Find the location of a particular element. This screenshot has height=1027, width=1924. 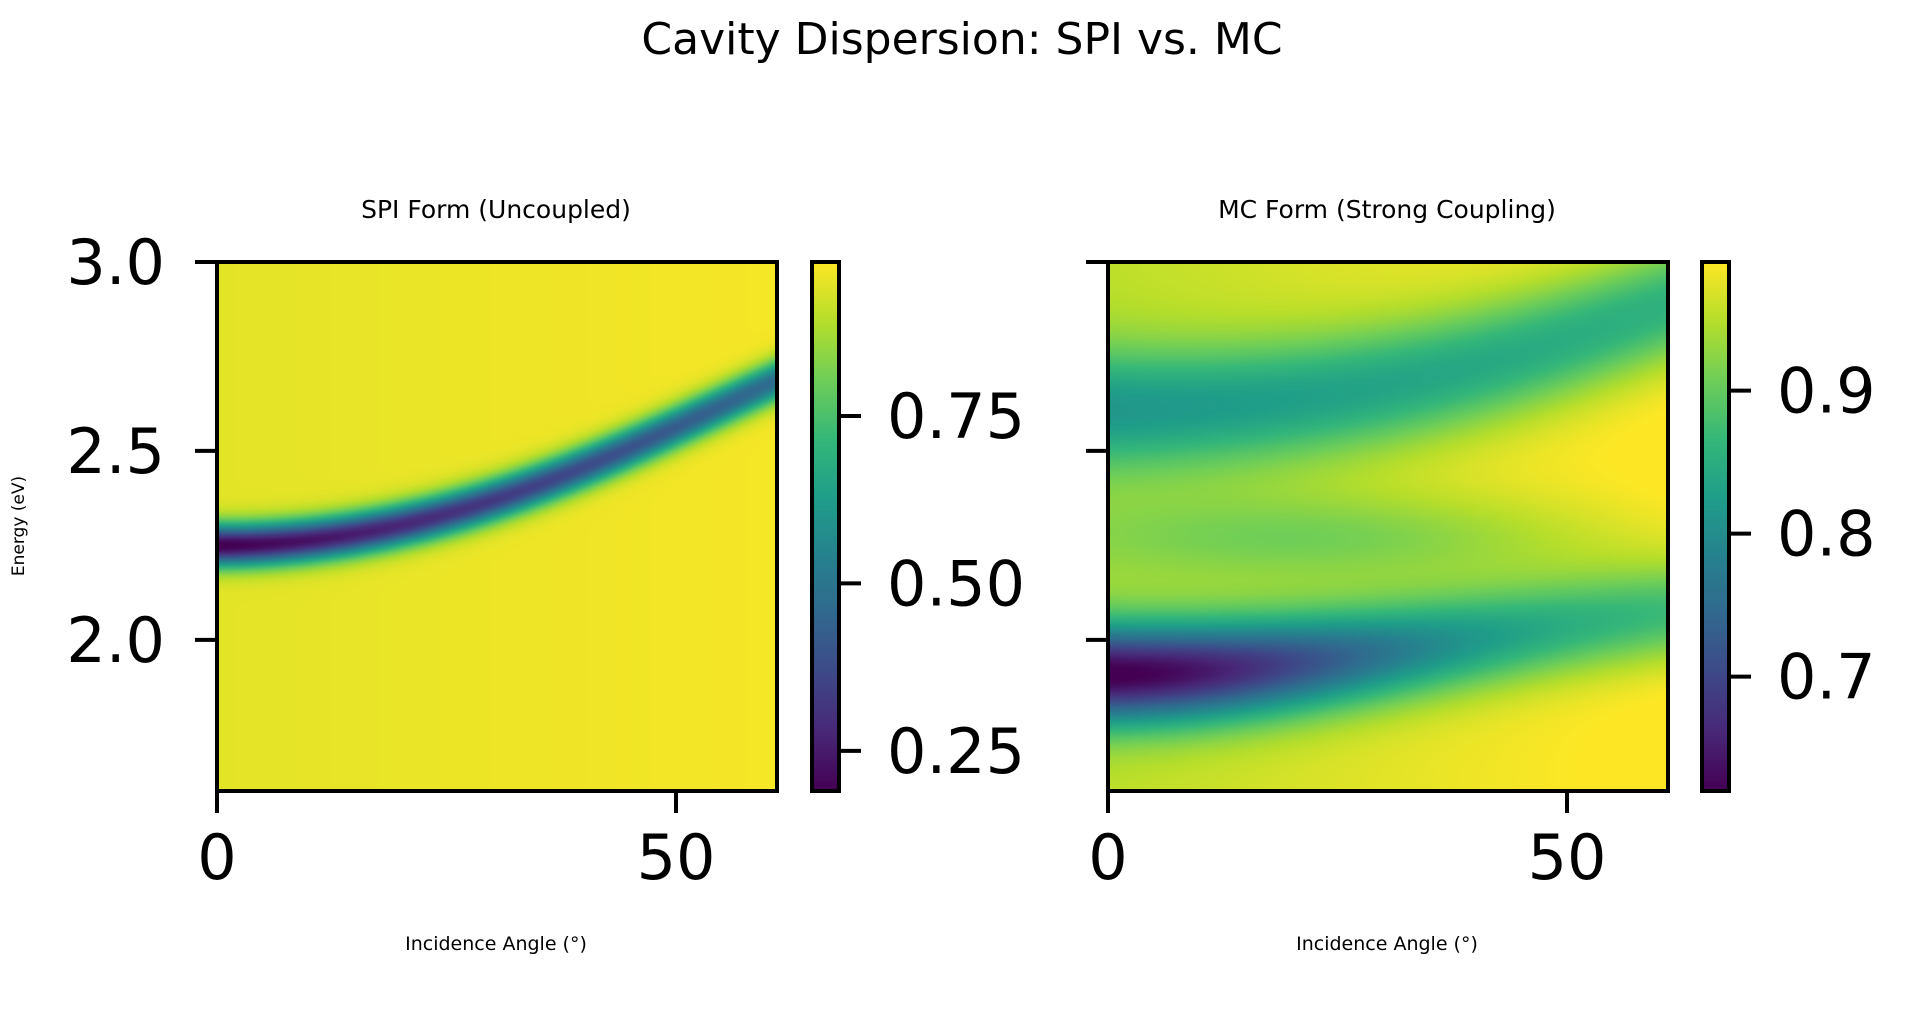

panel-title-mc: MC Form (Strong Coupling) is located at coordinates (1387, 209).